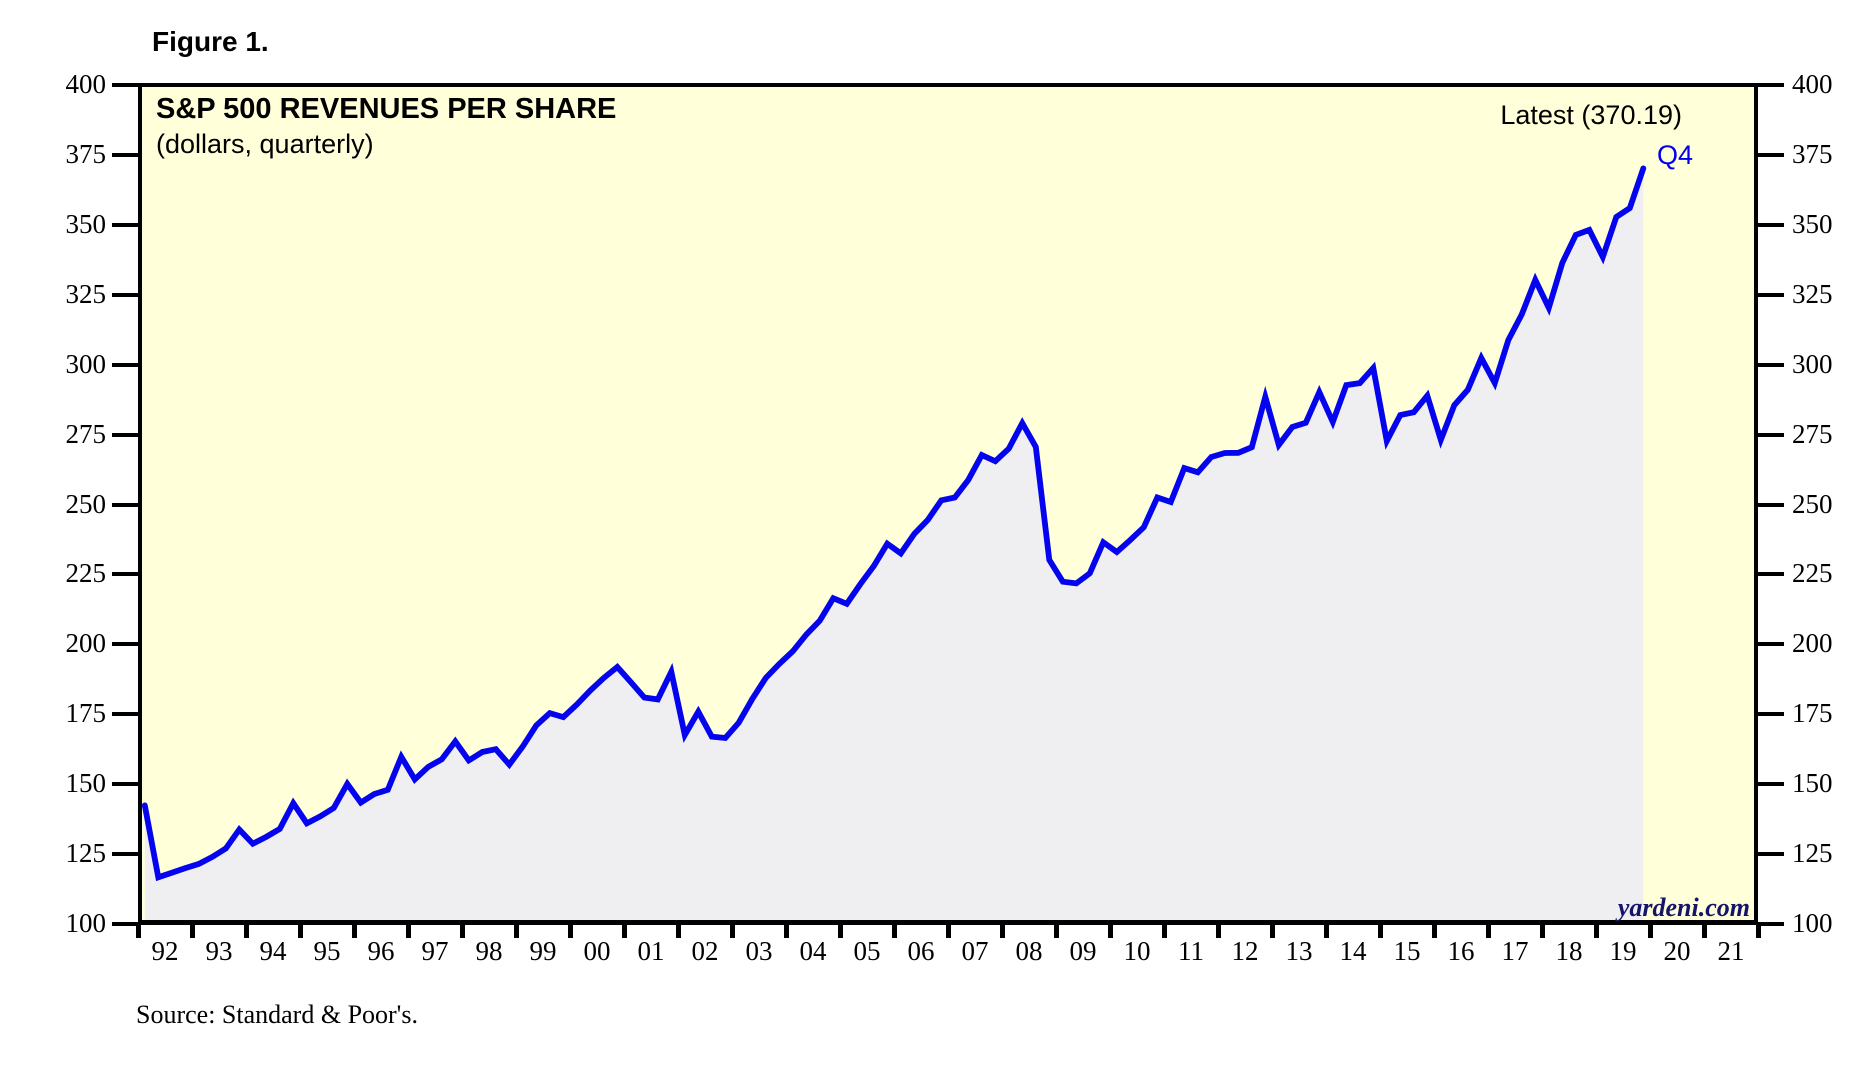 This screenshot has height=1065, width=1871. Describe the element at coordinates (1299, 951) in the screenshot. I see `x-axis-label: 13` at that location.